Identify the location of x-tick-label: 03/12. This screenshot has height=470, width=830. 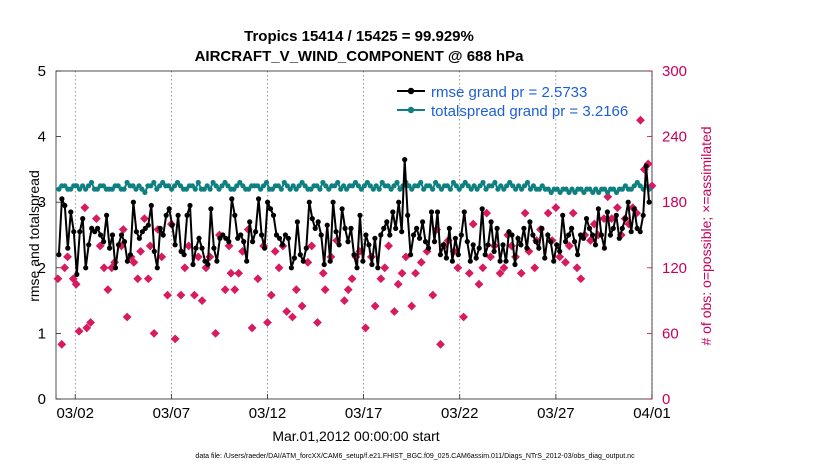
(268, 413).